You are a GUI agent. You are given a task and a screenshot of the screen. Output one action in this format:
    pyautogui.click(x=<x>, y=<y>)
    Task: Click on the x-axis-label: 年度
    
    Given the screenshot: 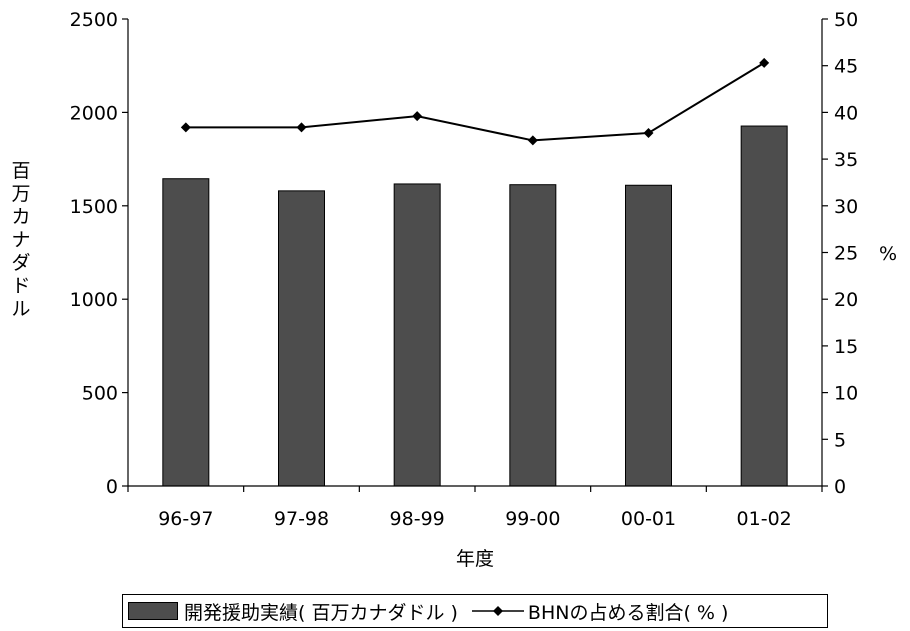 What is the action you would take?
    pyautogui.click(x=475, y=559)
    